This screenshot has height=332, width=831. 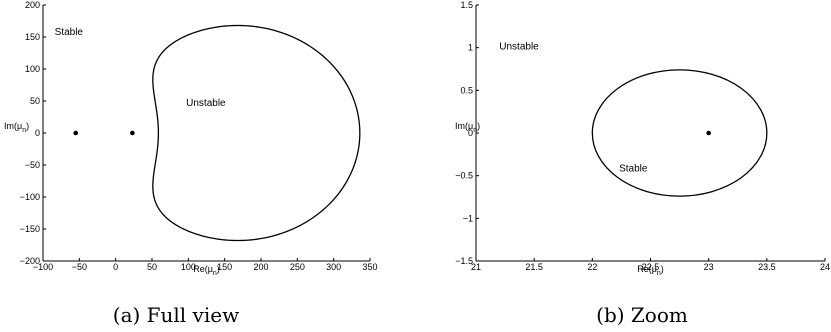 I want to click on x-tick-label: 300, so click(x=333, y=267).